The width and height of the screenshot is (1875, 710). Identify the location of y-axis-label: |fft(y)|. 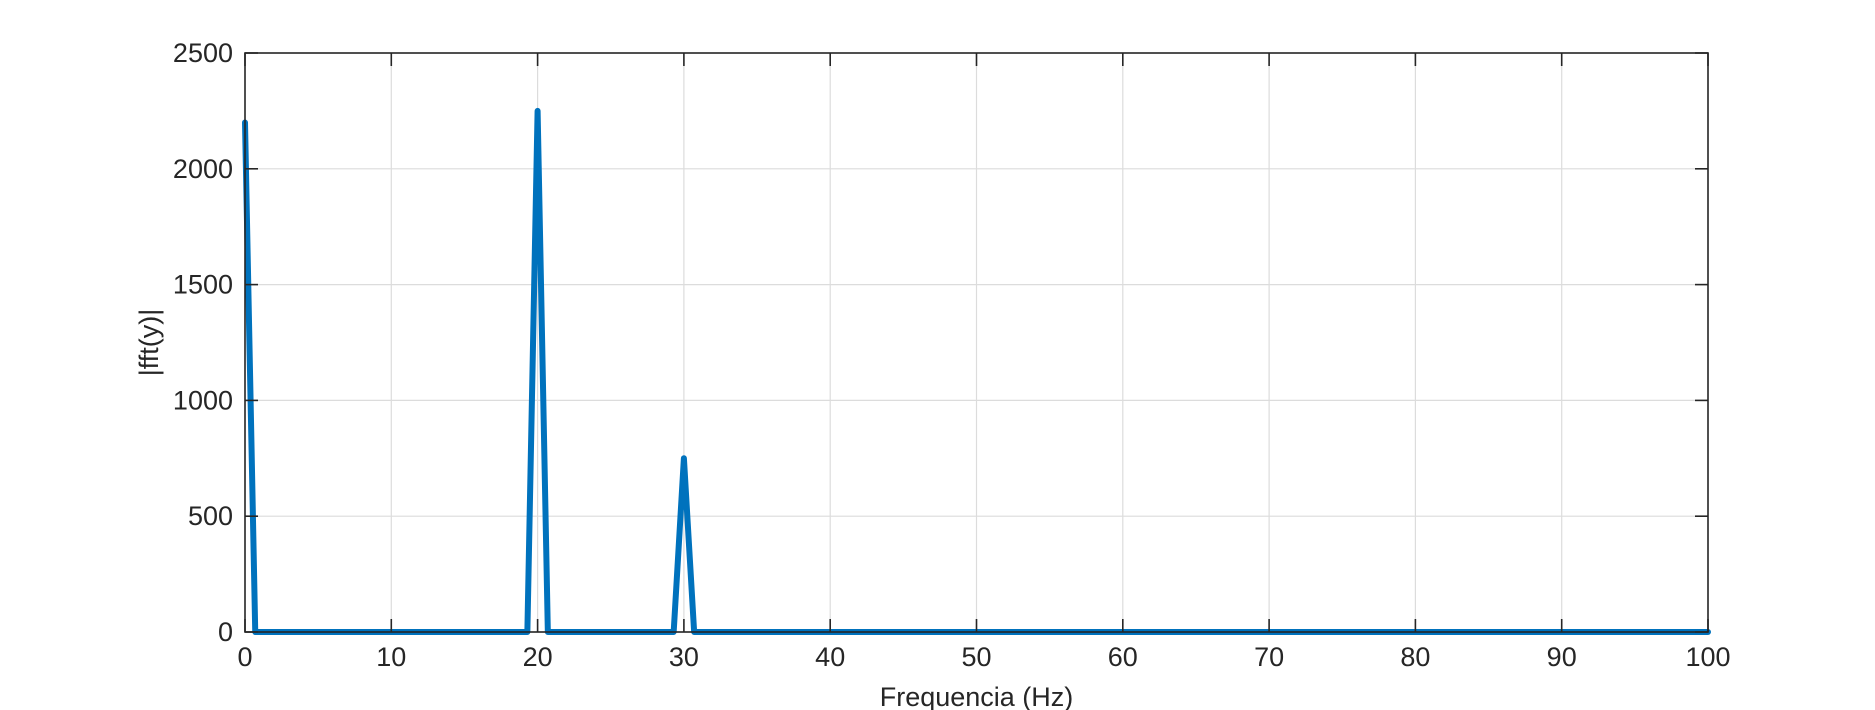
(149, 343).